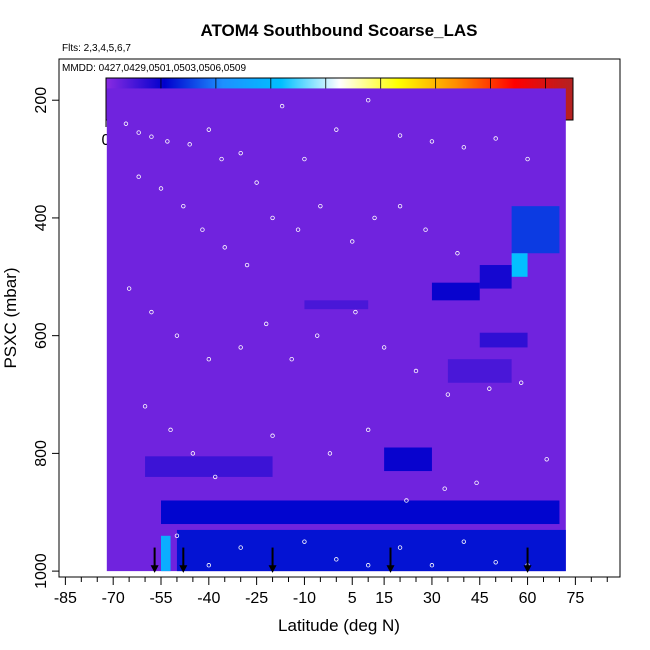 This screenshot has height=650, width=650. What do you see at coordinates (41, 100) in the screenshot?
I see `y-tick-label: 200` at bounding box center [41, 100].